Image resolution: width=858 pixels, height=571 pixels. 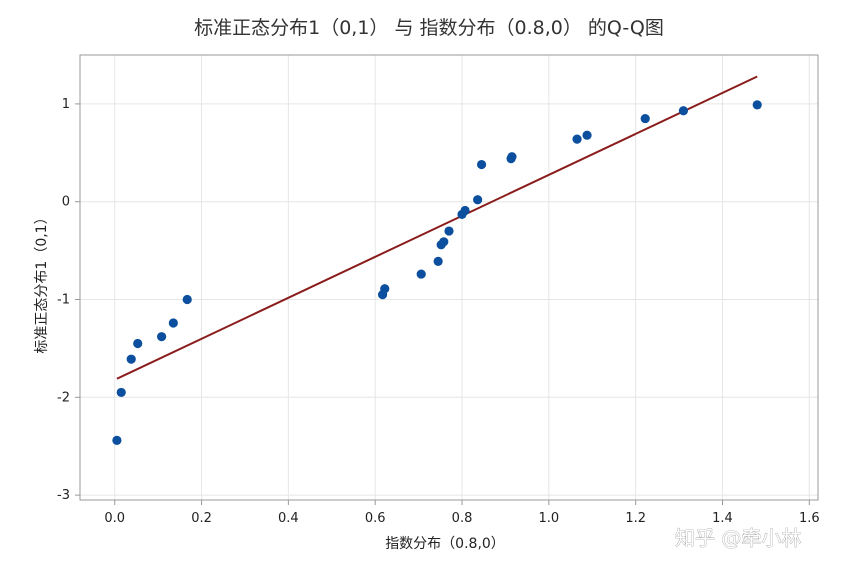 I want to click on x-tick-label: 1.2, so click(x=635, y=518).